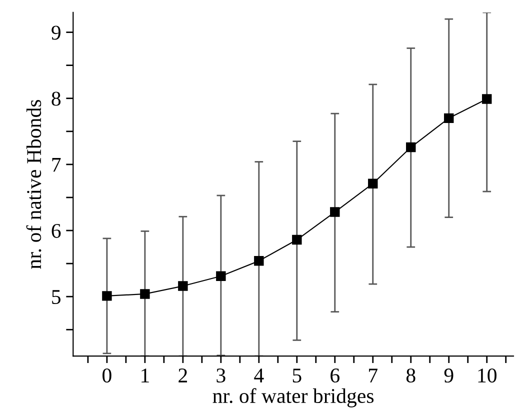 The height and width of the screenshot is (415, 515). I want to click on x-tick-label: 6, so click(335, 375).